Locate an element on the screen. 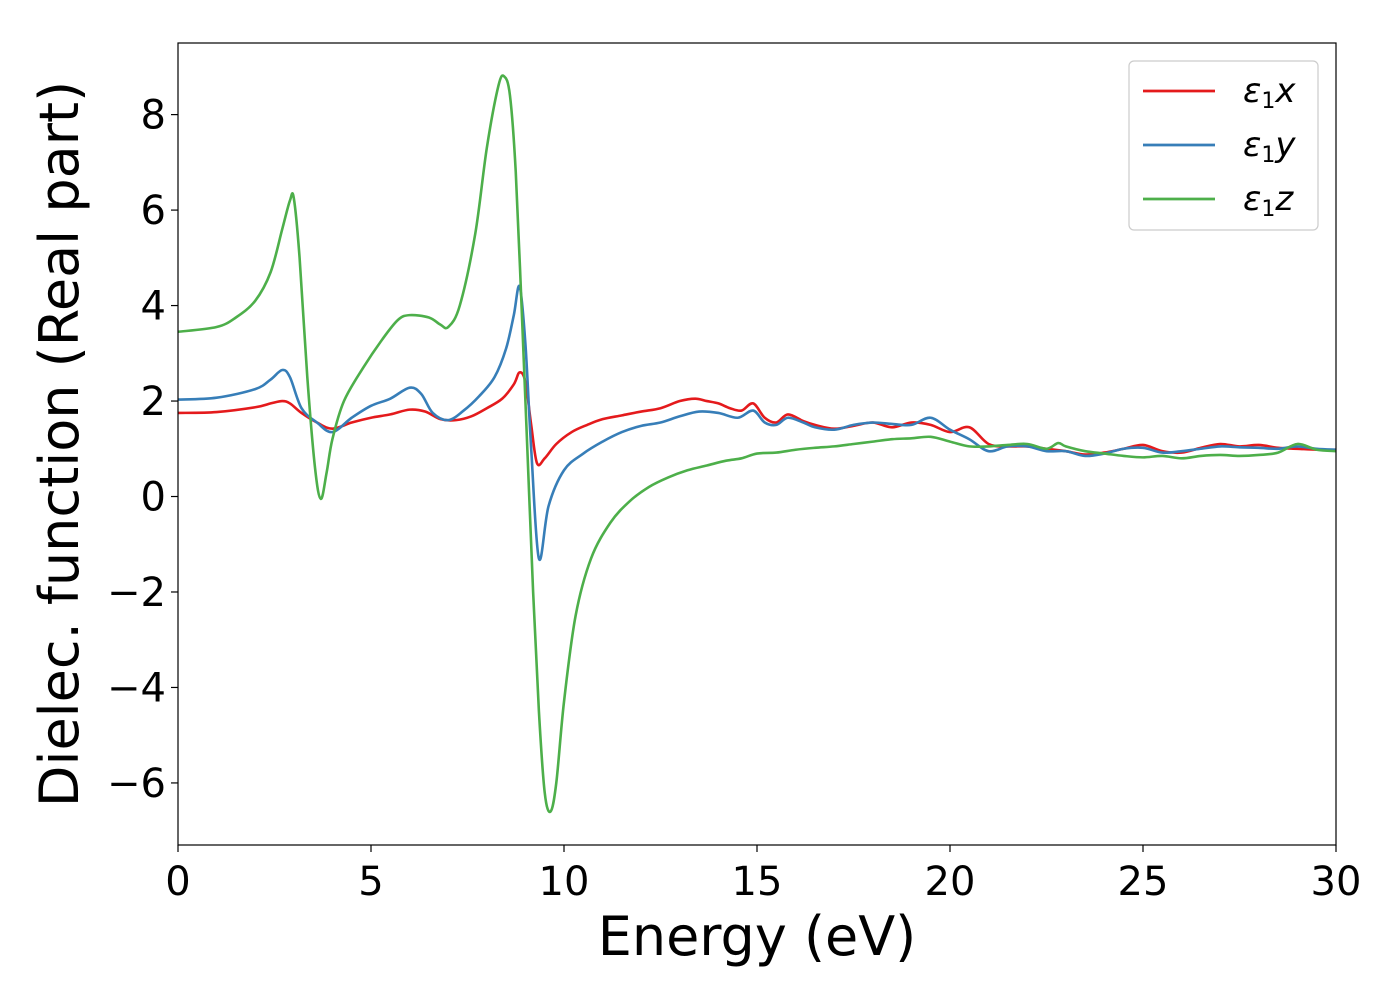 This screenshot has width=1400, height=1000. y-tick-label: 4 is located at coordinates (153, 307).